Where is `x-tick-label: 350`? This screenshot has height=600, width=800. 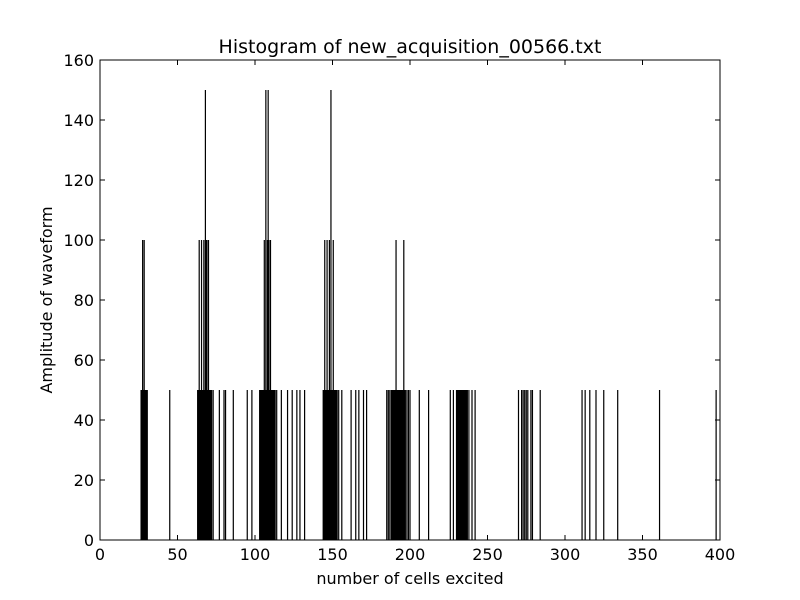
x-tick-label: 350 is located at coordinates (642, 554).